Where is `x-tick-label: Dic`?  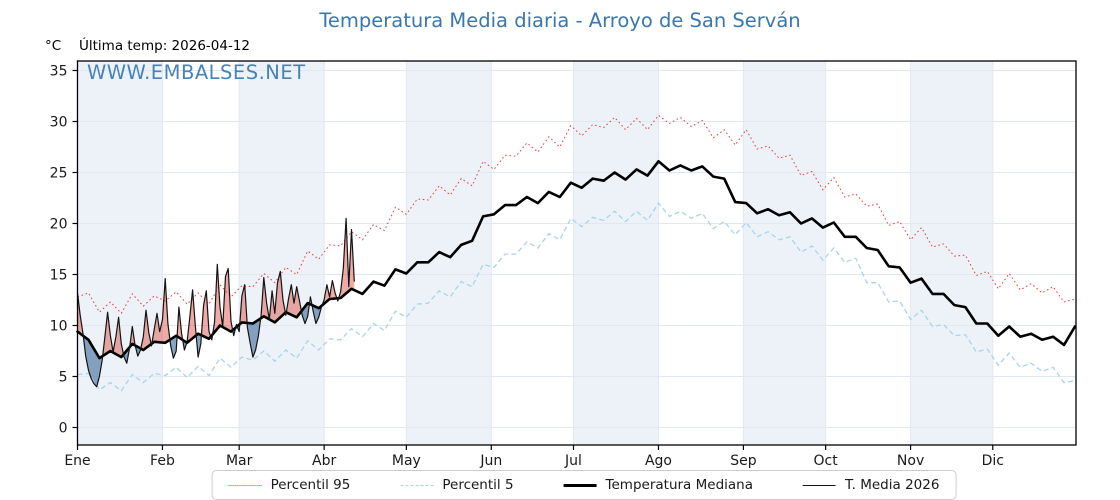
x-tick-label: Dic is located at coordinates (993, 461).